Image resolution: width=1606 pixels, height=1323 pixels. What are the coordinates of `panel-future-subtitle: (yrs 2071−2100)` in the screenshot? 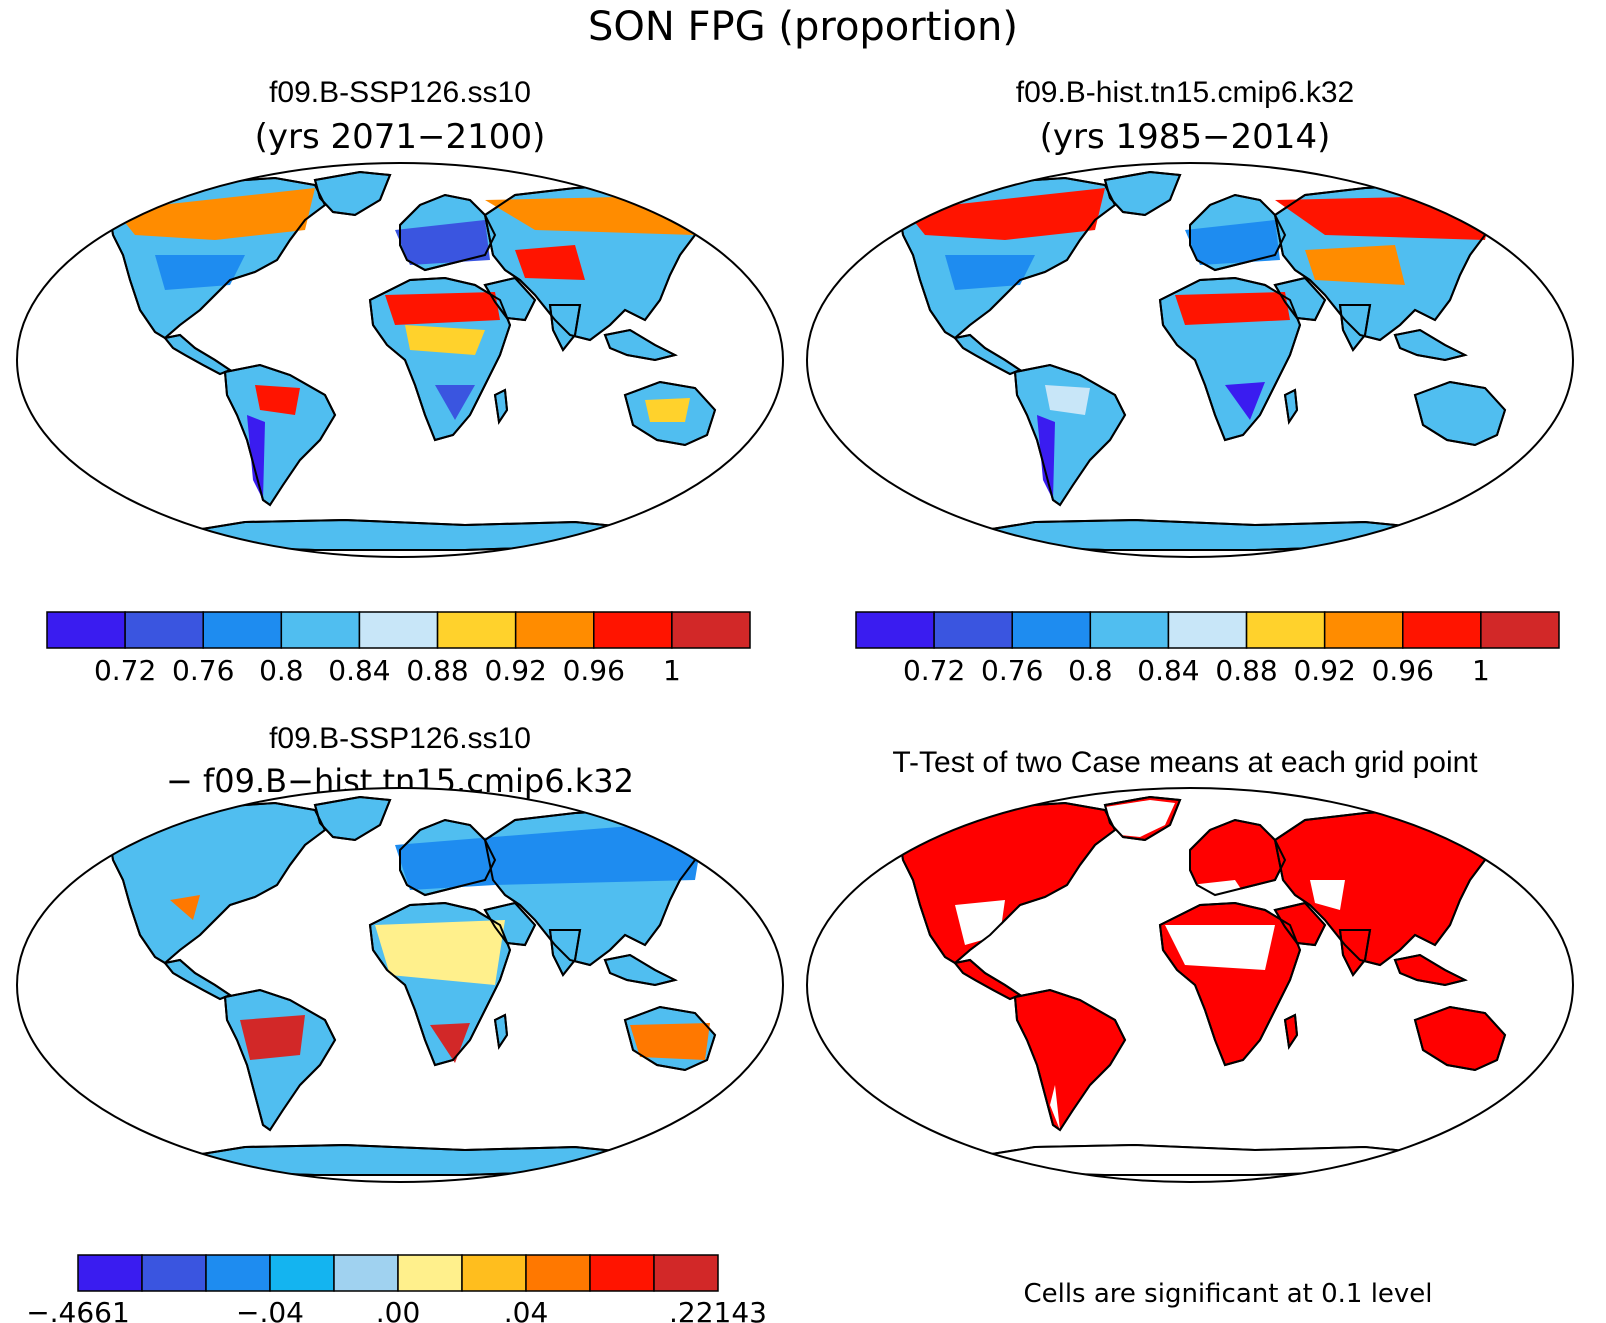 It's located at (400, 137).